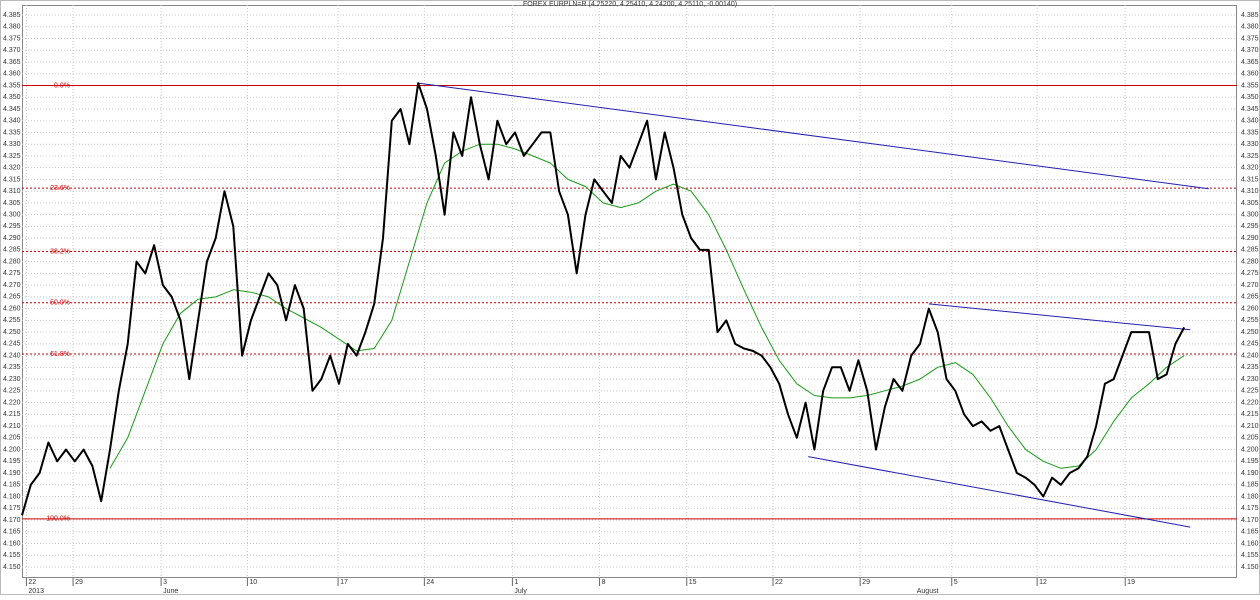 The image size is (1260, 600). What do you see at coordinates (12, 15) in the screenshot?
I see `y-tick-label: 4.385` at bounding box center [12, 15].